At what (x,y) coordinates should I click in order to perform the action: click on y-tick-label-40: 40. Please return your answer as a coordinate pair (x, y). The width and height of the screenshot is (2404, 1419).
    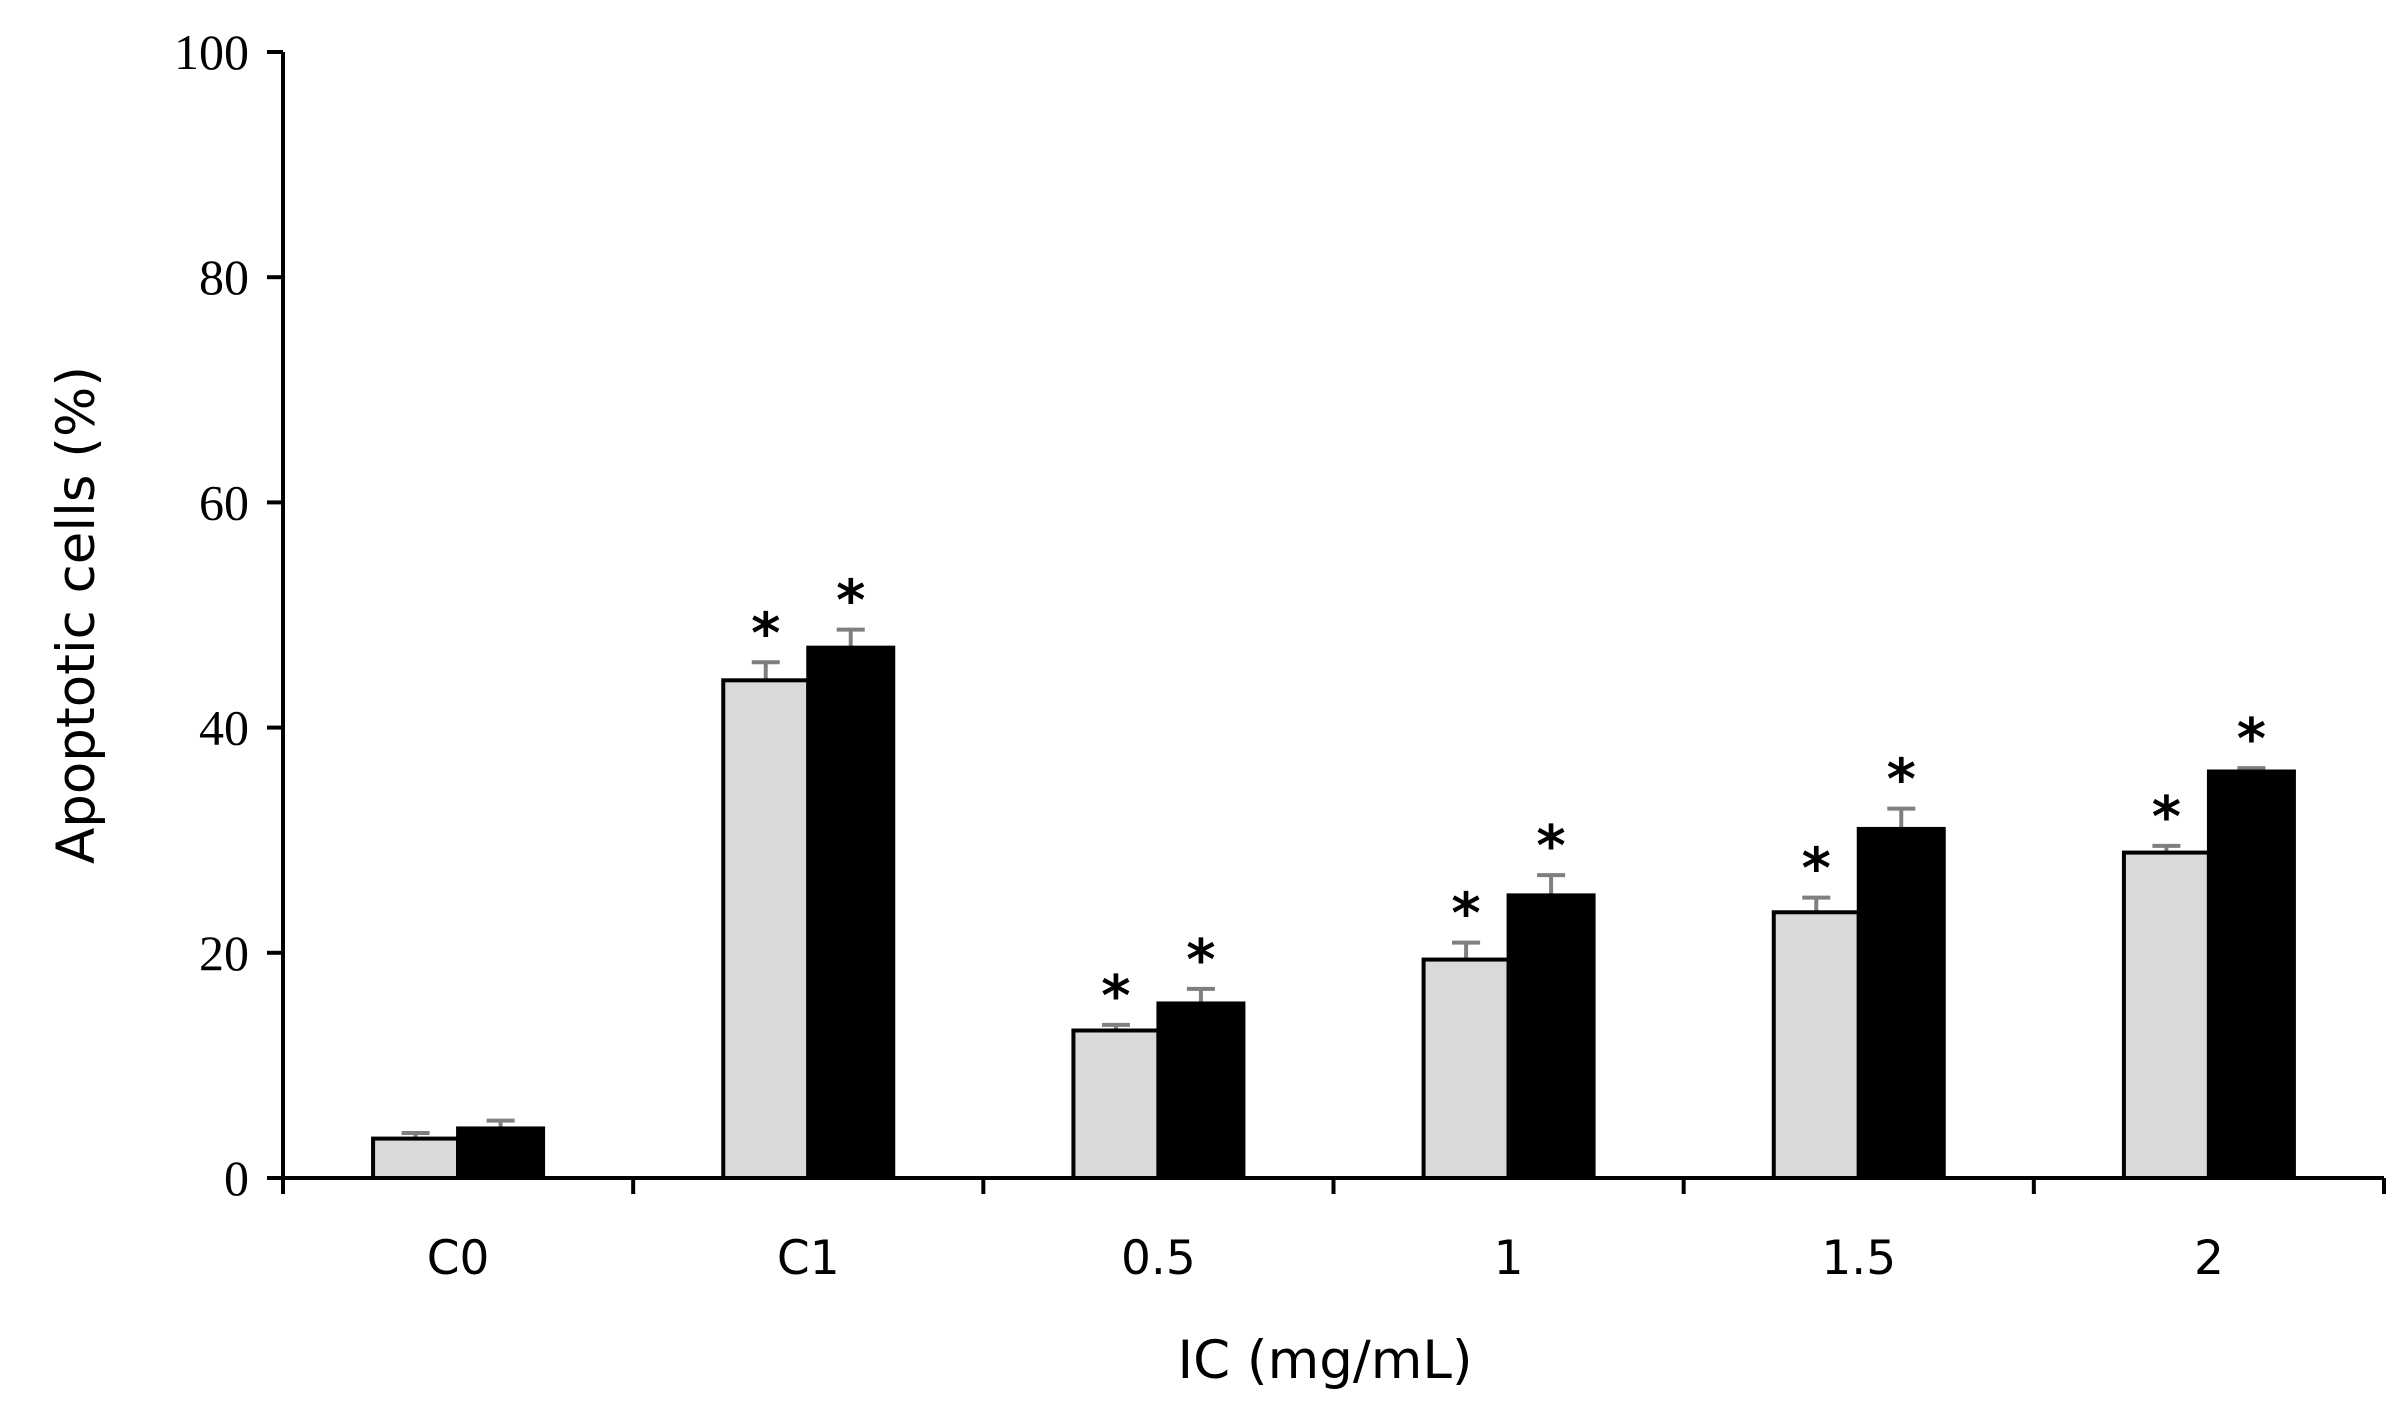
    Looking at the image, I should click on (224, 728).